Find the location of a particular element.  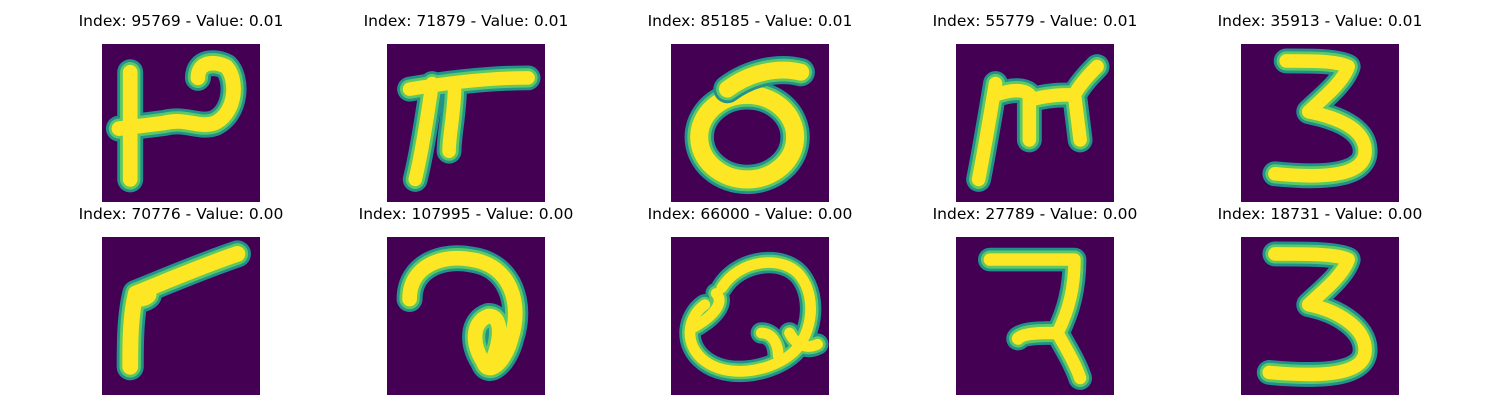

panel-title: Index: 55779 - Value: 0.01 is located at coordinates (1035, 21).